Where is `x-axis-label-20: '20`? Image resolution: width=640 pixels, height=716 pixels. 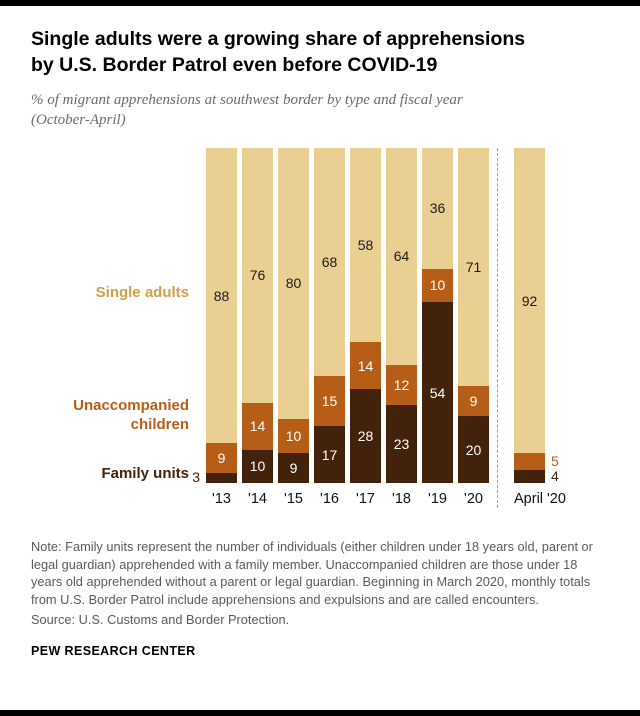 x-axis-label-20: '20 is located at coordinates (473, 499).